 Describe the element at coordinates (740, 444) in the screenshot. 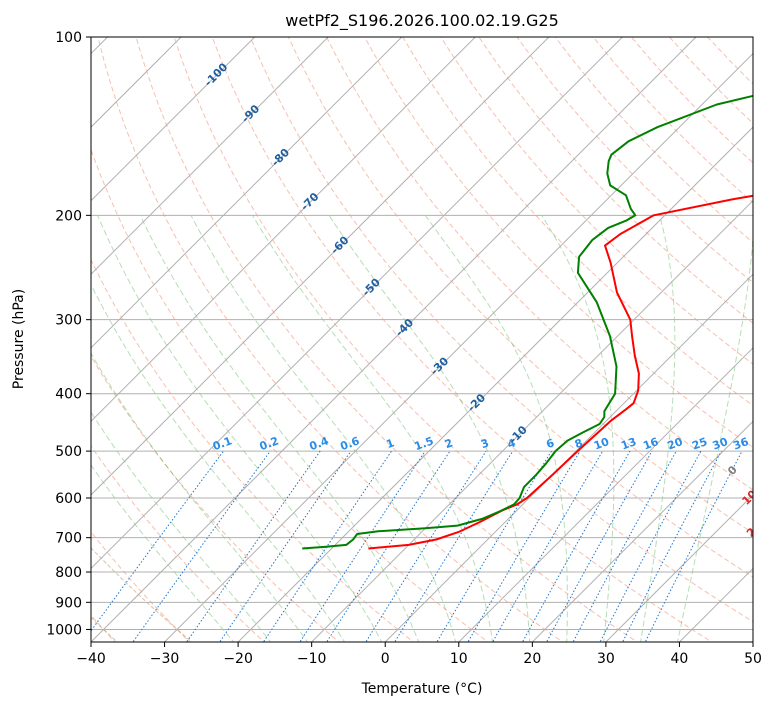

I see `mixing-ratio-label: 36` at that location.